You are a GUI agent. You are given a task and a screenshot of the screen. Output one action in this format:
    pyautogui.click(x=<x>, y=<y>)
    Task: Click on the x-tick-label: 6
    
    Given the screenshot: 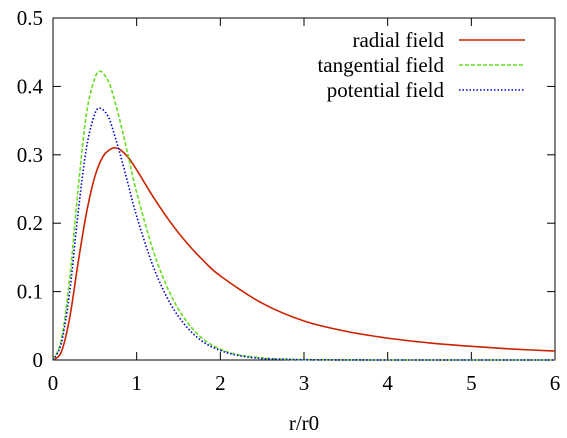 What is the action you would take?
    pyautogui.click(x=555, y=383)
    